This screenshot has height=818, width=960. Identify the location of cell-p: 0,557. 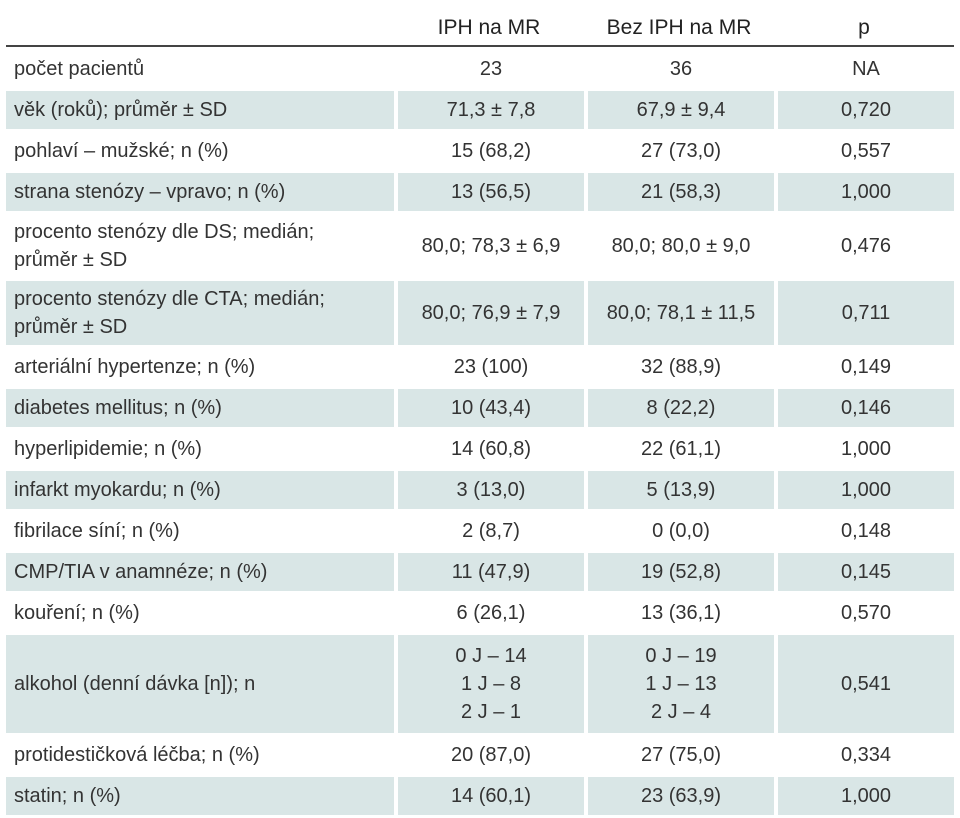
(864, 151).